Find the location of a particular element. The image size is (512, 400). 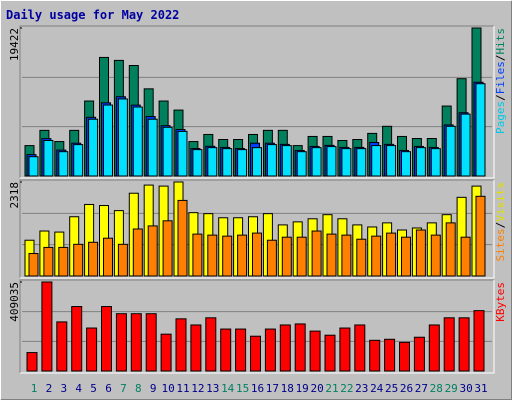

x-tick-label: 11 is located at coordinates (182, 388).